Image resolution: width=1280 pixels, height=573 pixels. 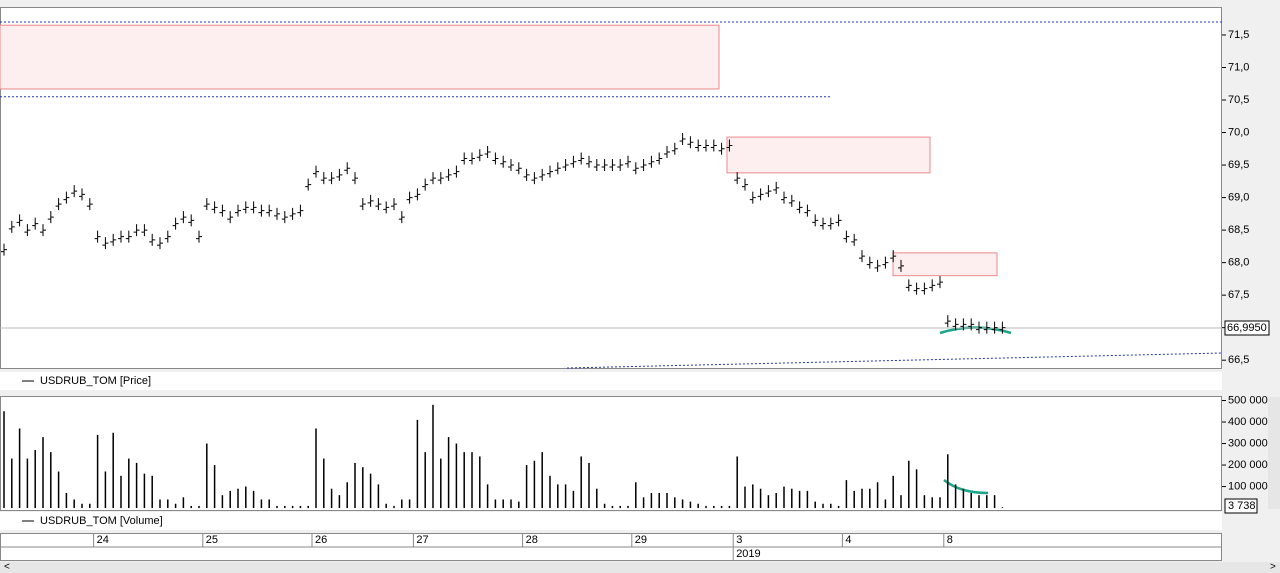 What do you see at coordinates (212, 540) in the screenshot?
I see `day-label: 25` at bounding box center [212, 540].